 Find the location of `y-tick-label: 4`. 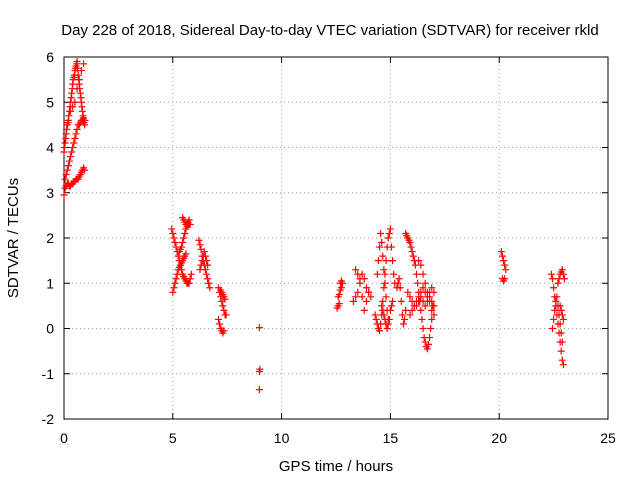

y-tick-label: 4 is located at coordinates (50, 148).